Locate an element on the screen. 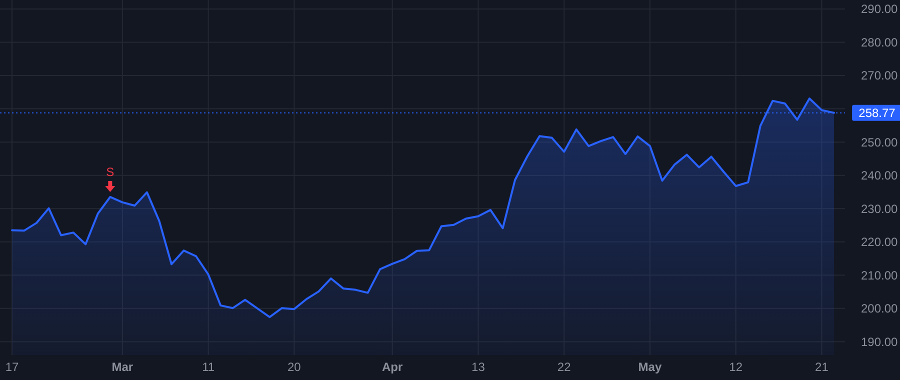 The height and width of the screenshot is (380, 900). y-tick-label: 200.00 is located at coordinates (879, 309).